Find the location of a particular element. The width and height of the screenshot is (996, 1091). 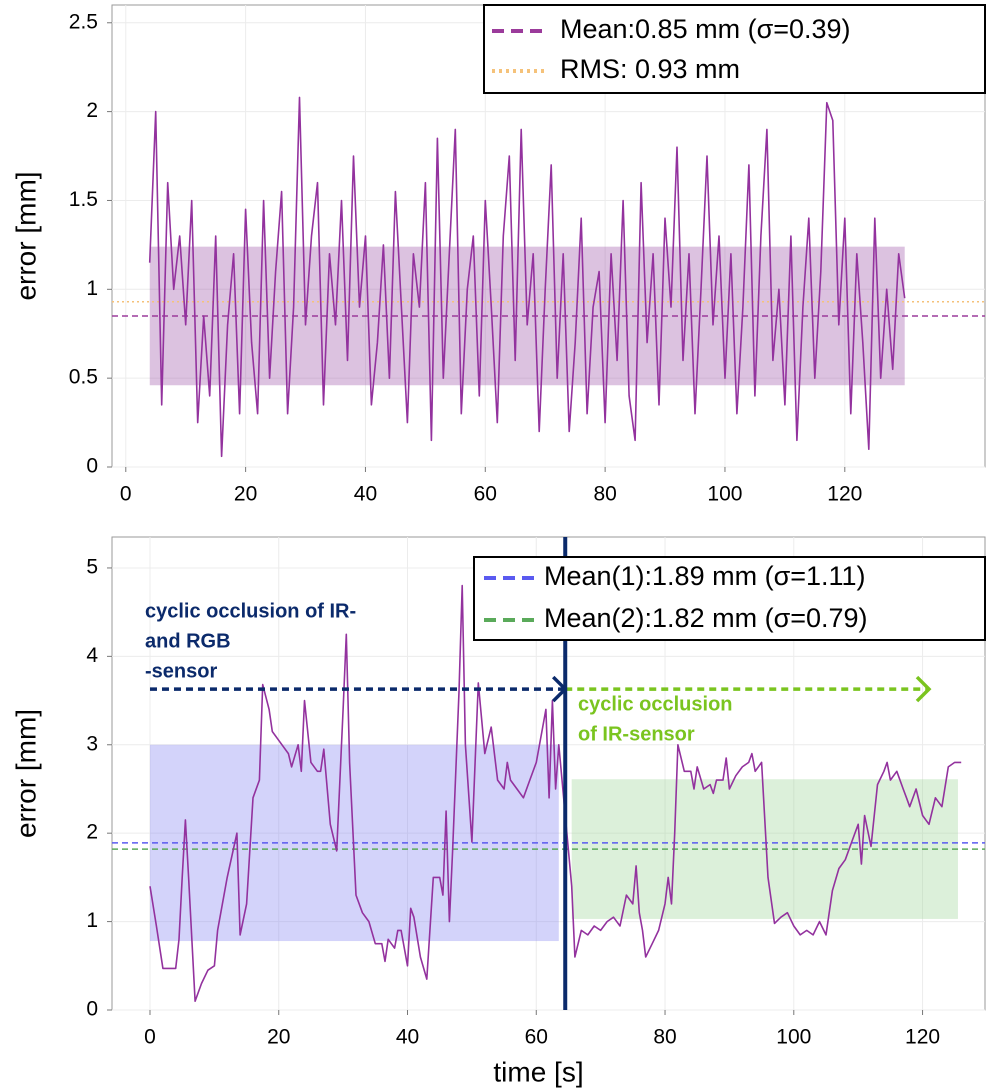

y-tick-label: 0.5 is located at coordinates (83, 377).